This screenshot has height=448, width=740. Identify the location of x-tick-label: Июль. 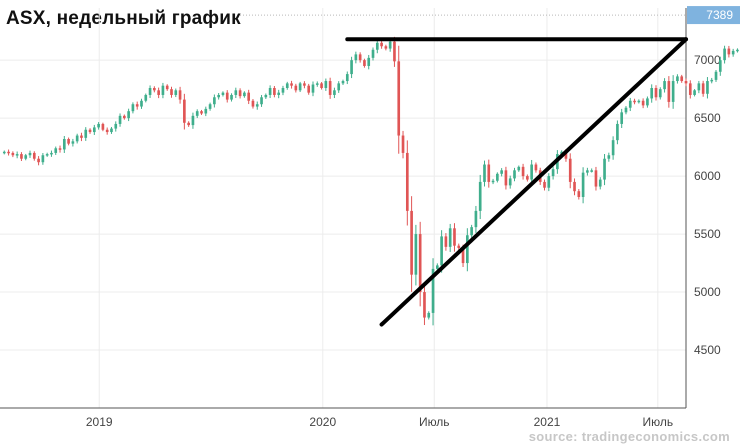
(434, 422).